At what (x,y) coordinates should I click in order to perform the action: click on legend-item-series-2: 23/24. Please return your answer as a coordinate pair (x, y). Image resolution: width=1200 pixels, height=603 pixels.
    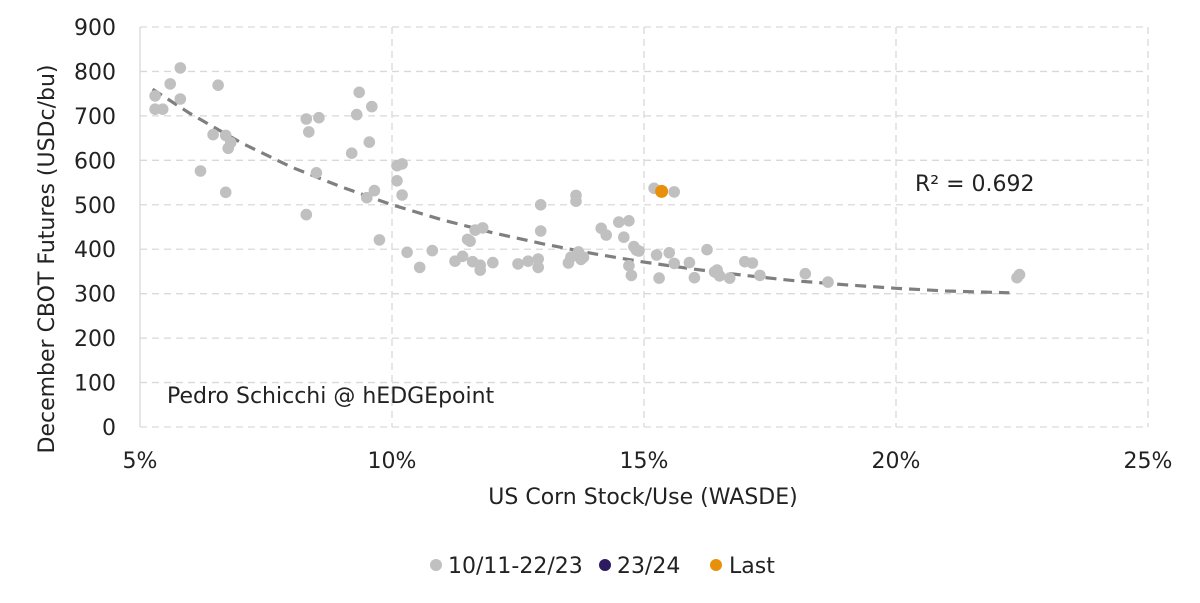
    Looking at the image, I should click on (639, 566).